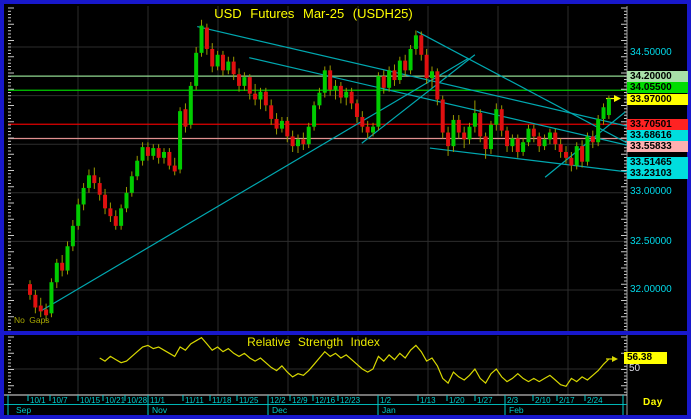 This screenshot has width=691, height=419. Describe the element at coordinates (567, 400) in the screenshot. I see `date-tick-label: 2/17` at that location.